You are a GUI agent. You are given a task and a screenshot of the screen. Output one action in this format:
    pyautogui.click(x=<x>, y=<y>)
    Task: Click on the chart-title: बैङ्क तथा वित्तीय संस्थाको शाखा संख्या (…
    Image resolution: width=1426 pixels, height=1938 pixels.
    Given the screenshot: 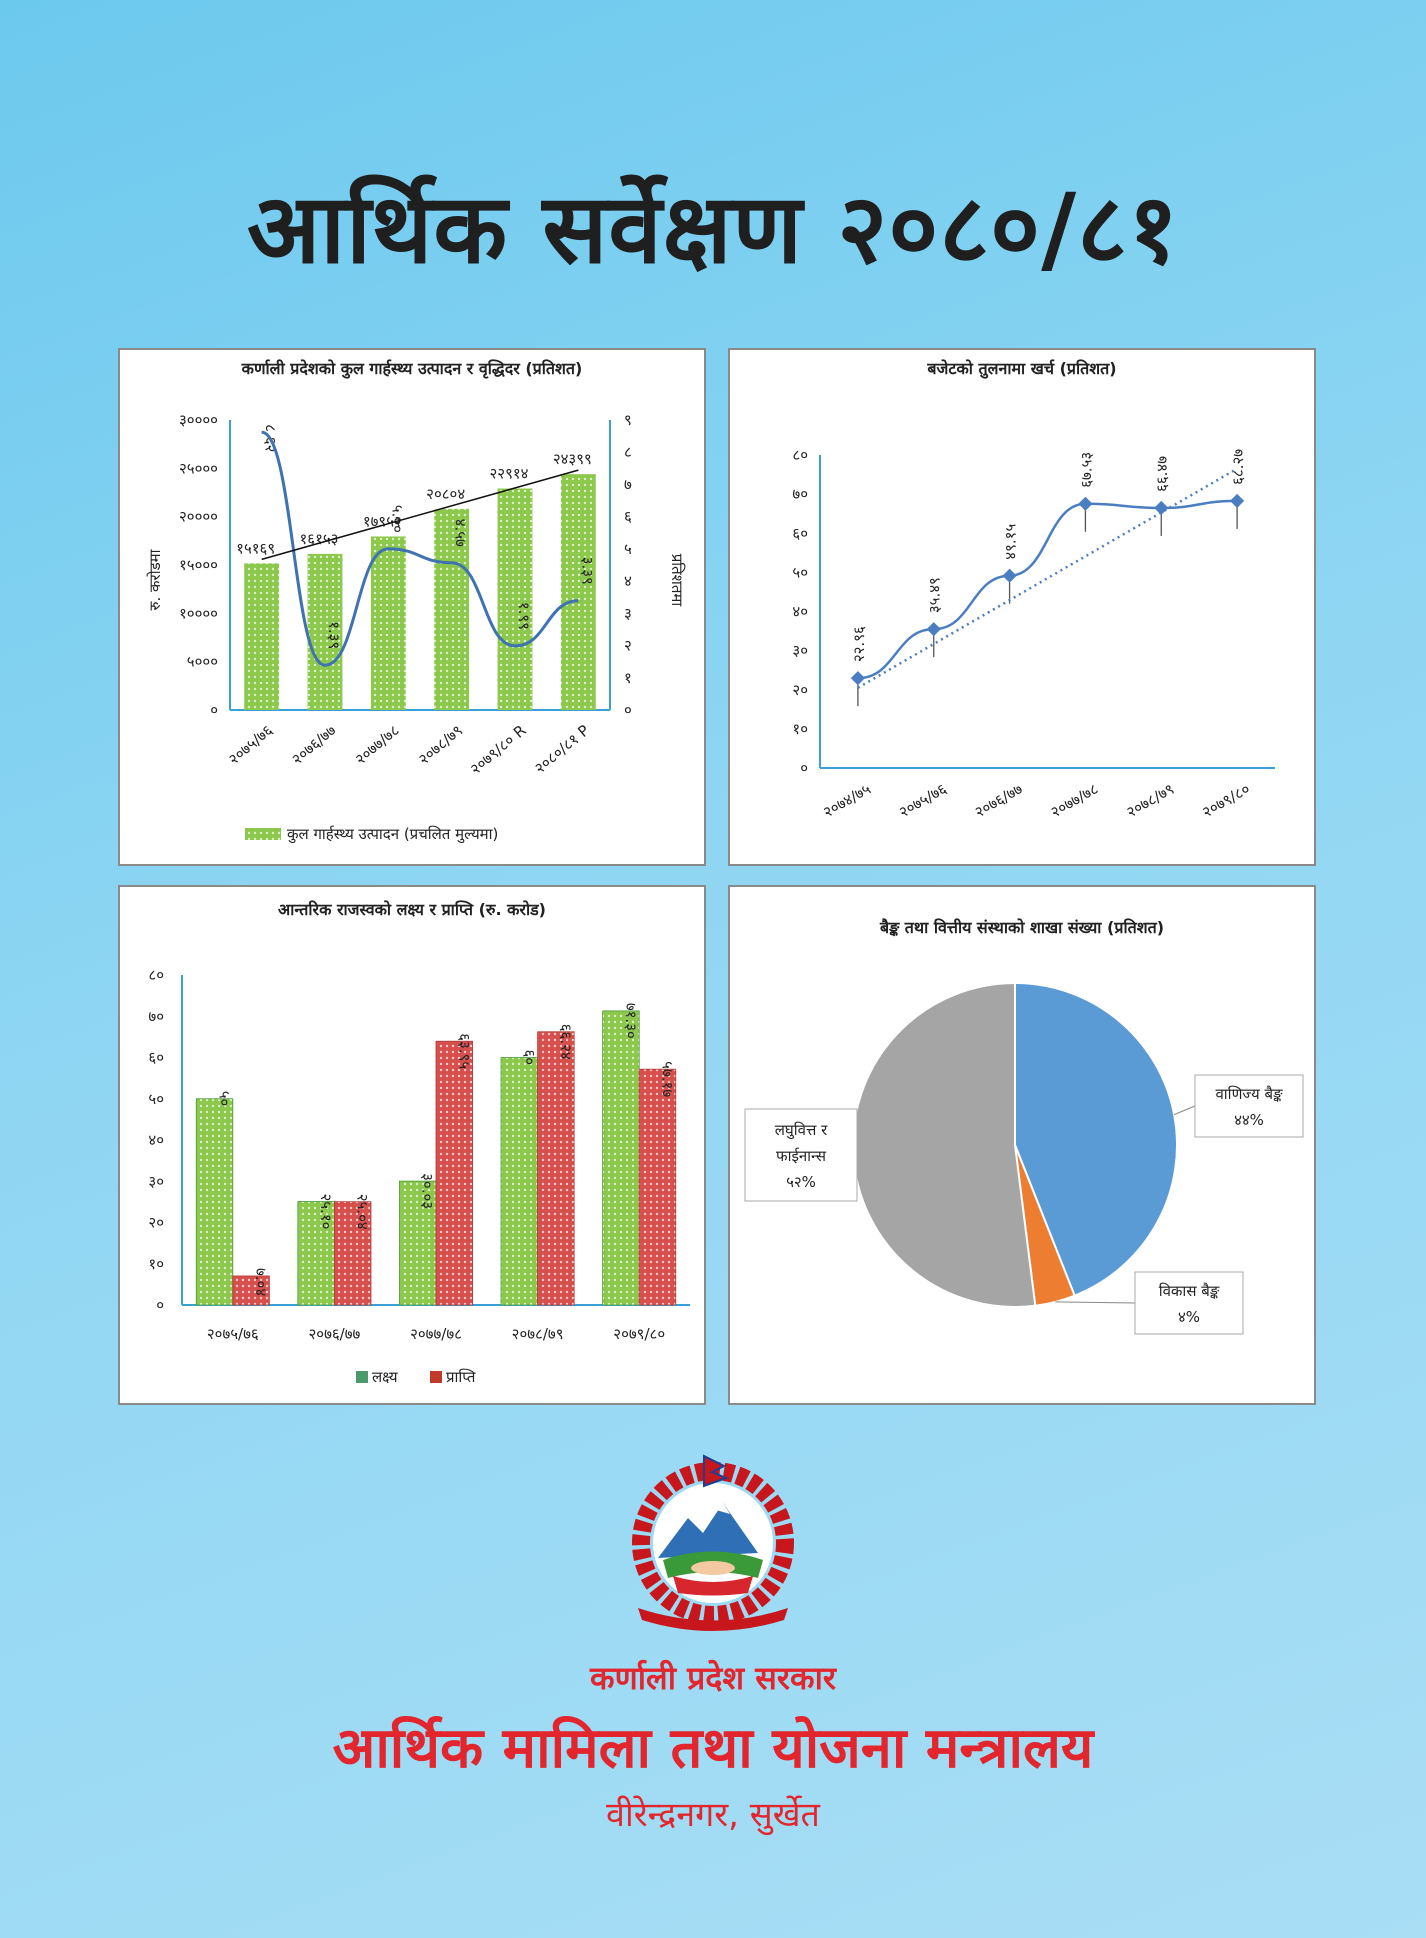 What is the action you would take?
    pyautogui.click(x=1021, y=927)
    